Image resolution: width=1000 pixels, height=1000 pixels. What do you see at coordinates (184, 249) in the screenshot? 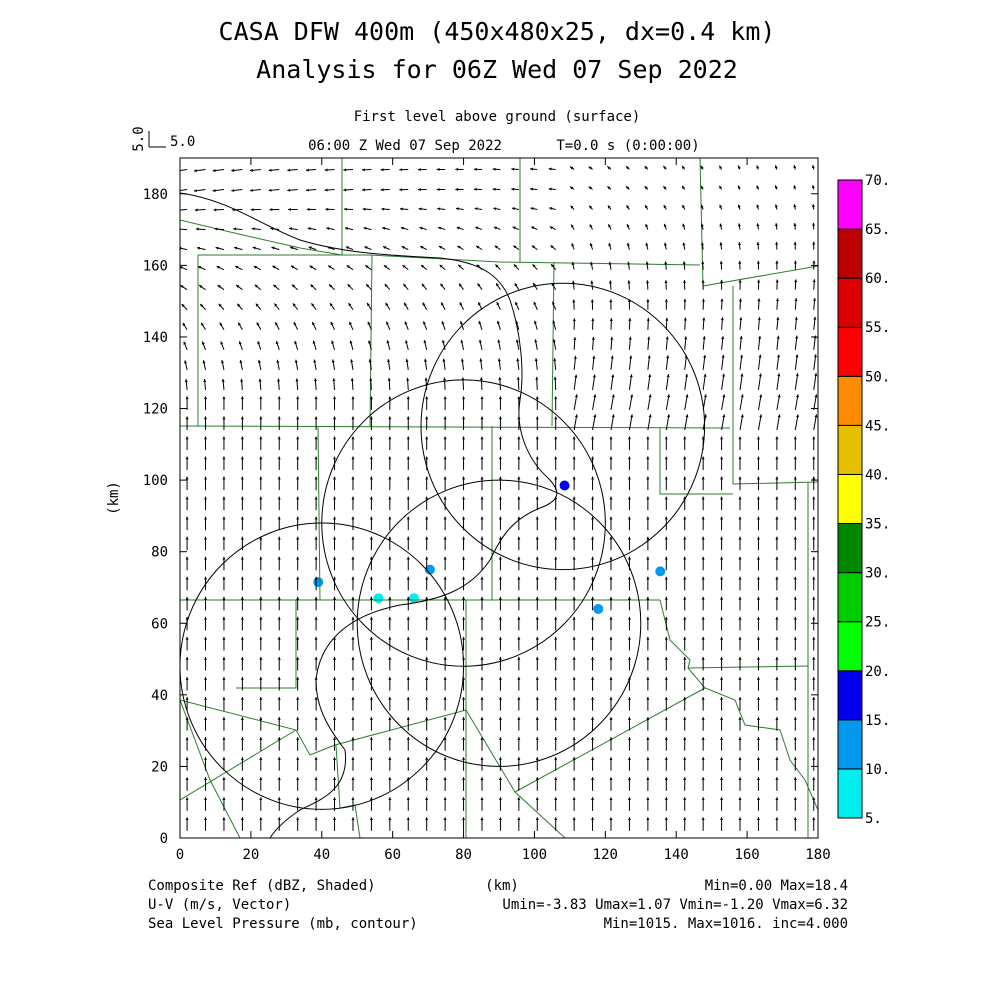
I see `wind-vector` at bounding box center [184, 249].